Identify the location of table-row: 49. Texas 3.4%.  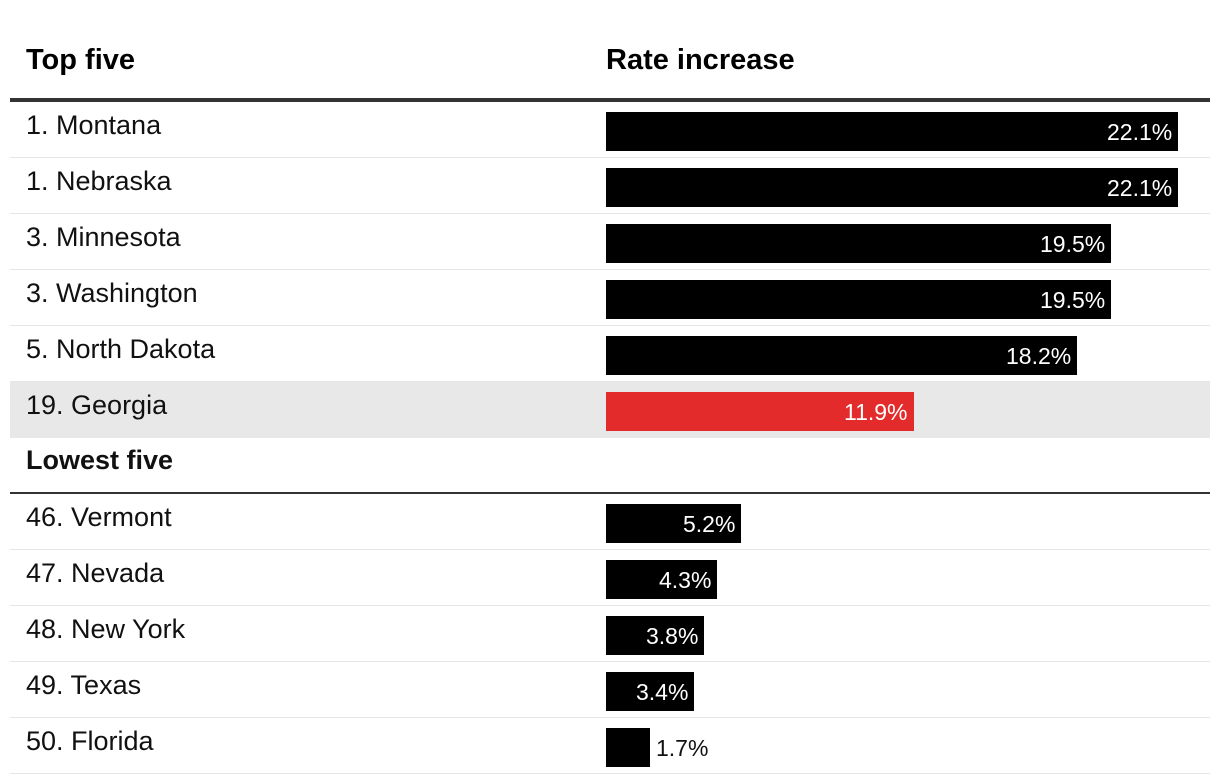
(610, 690).